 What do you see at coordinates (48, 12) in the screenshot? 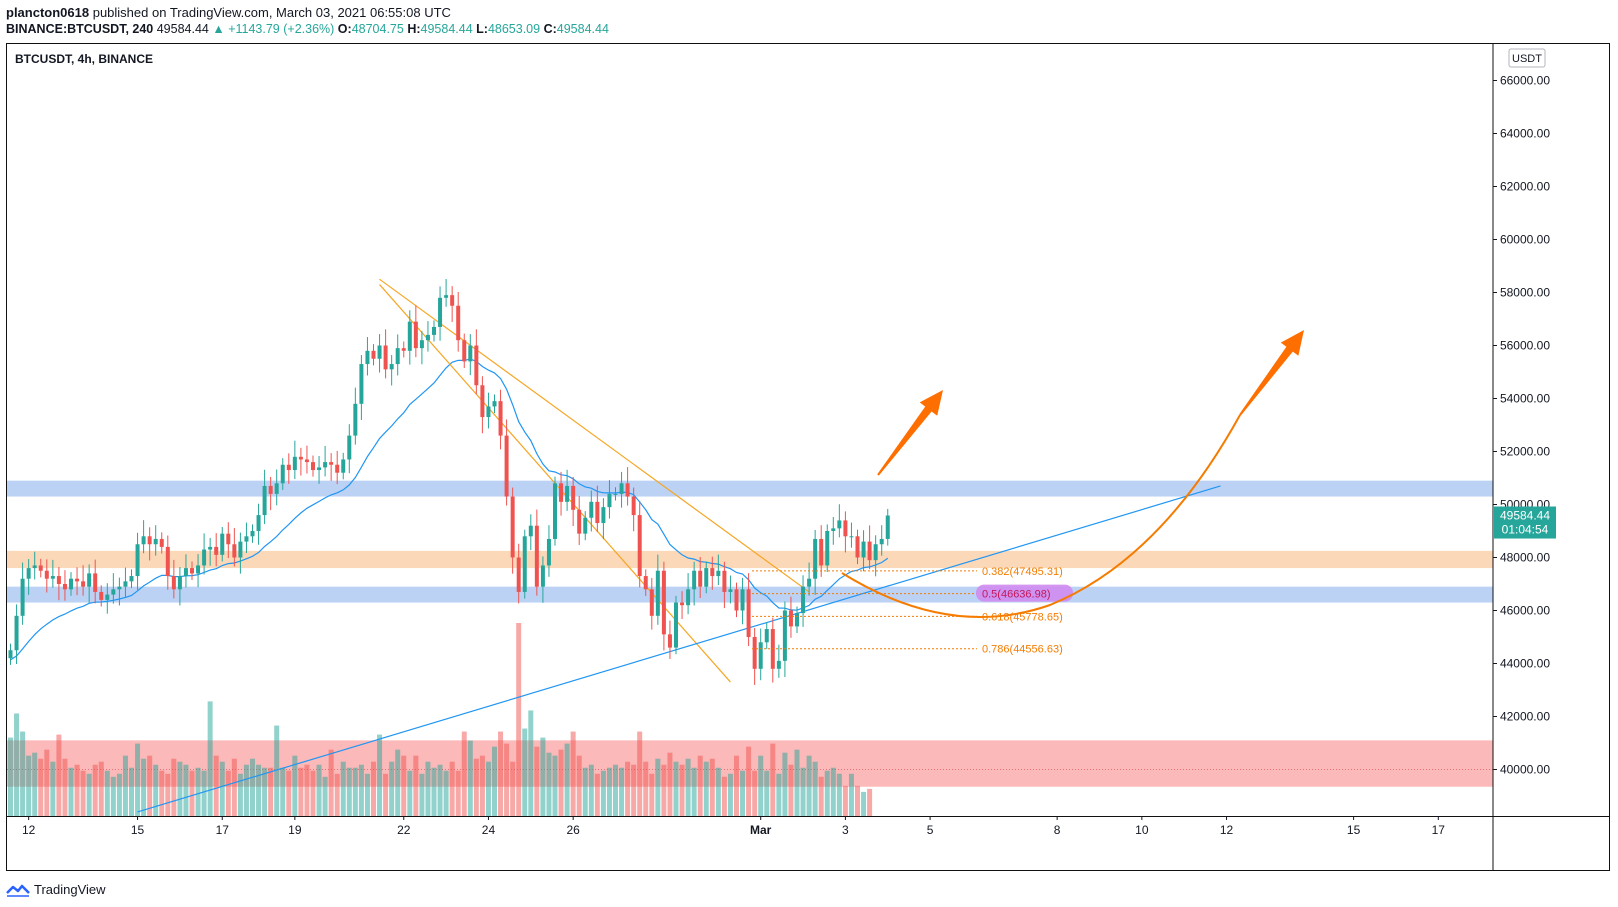
I see `author-name: plancton0618` at bounding box center [48, 12].